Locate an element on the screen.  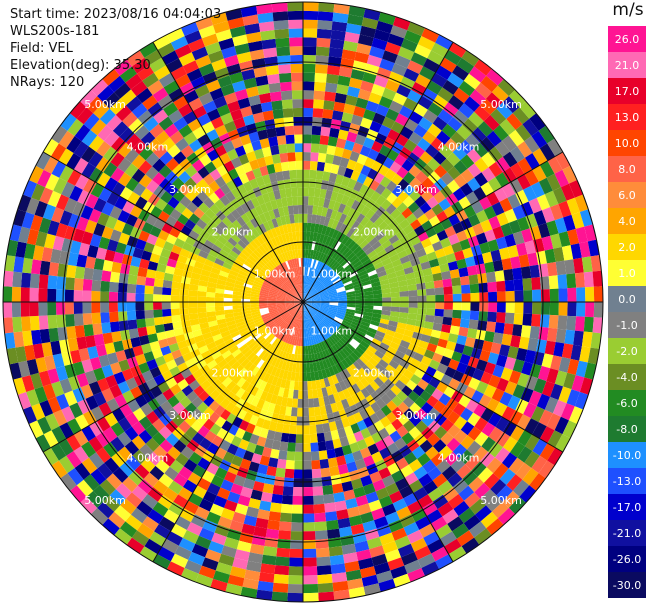
colorbar-tick: 13.0 is located at coordinates (627, 117).